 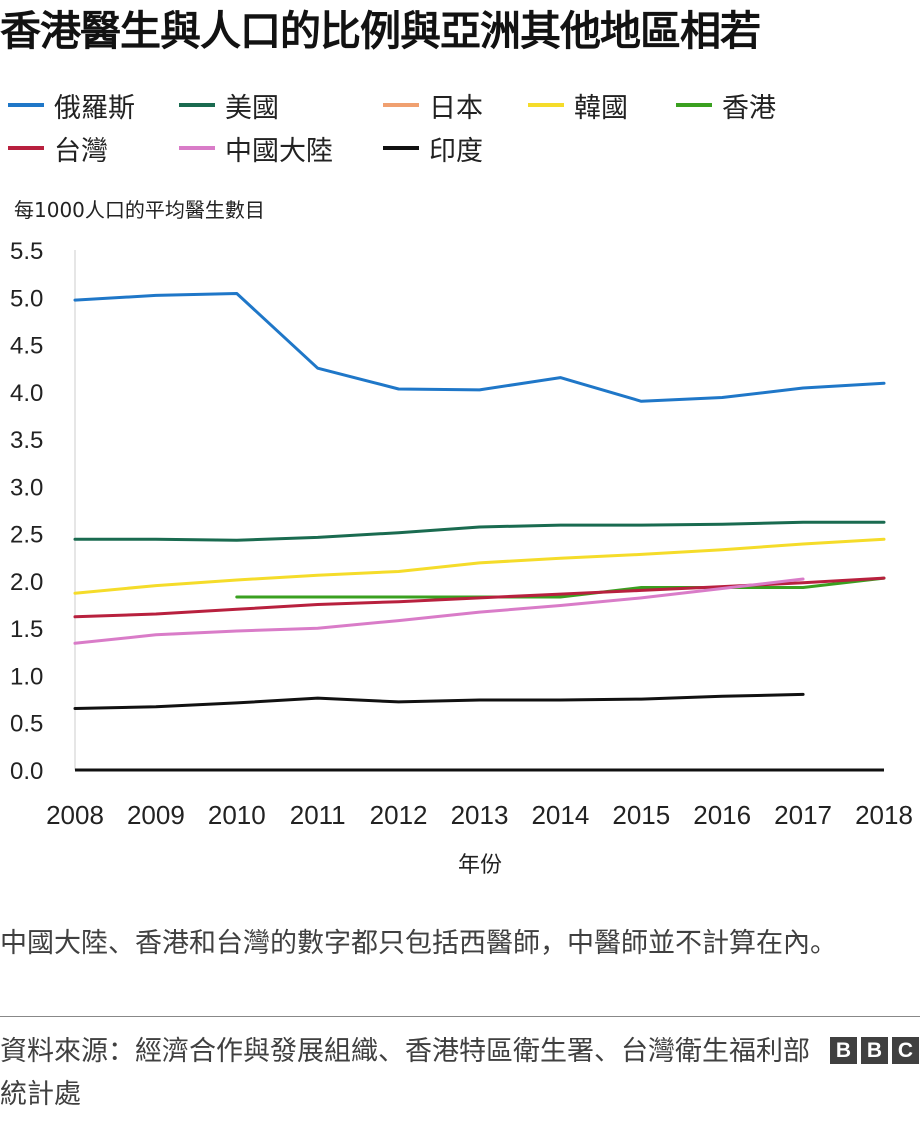 What do you see at coordinates (405, 1073) in the screenshot?
I see `source-credit: 資料來源：經濟合作與發展組織、香港特區衛生署、台灣衛生福利部統計處` at bounding box center [405, 1073].